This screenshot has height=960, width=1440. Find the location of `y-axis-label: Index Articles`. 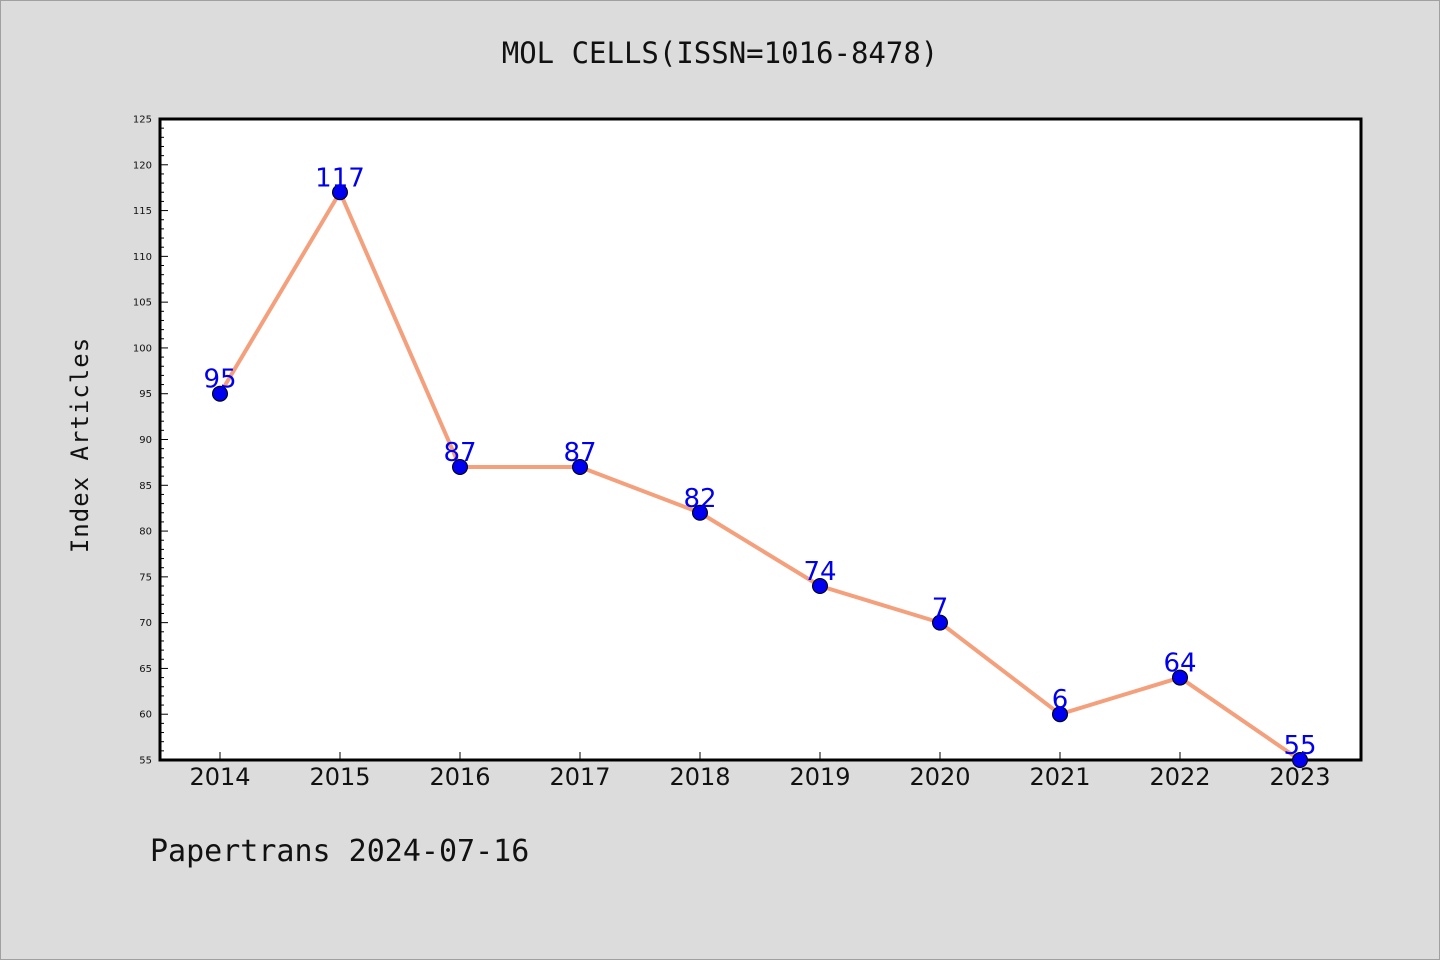

y-axis-label: Index Articles is located at coordinates (80, 445).